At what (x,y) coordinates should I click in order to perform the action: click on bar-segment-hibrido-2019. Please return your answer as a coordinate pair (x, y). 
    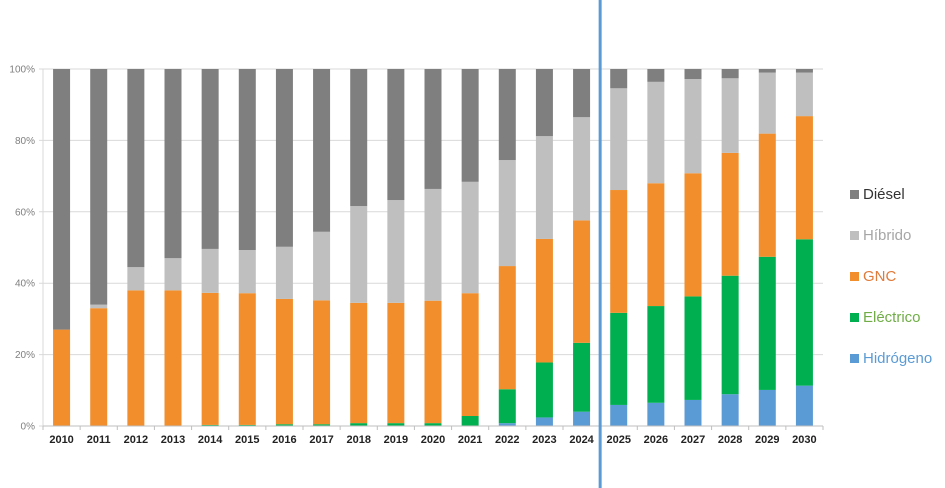
    Looking at the image, I should click on (396, 251).